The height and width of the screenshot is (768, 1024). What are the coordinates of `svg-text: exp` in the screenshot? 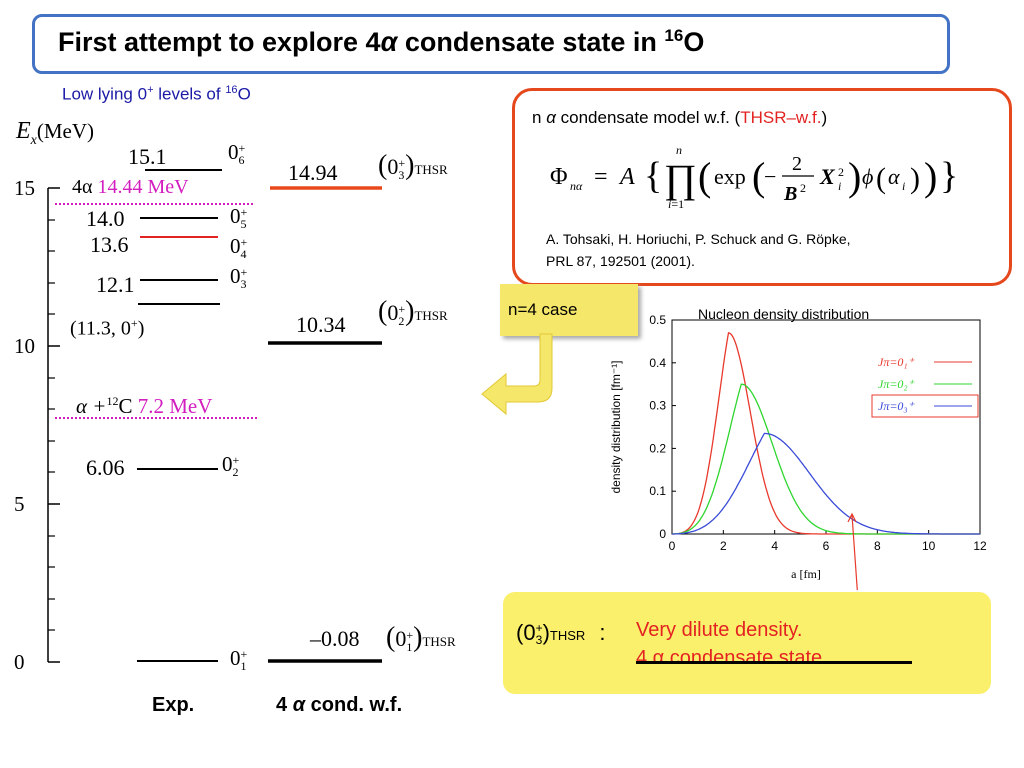 It's located at (730, 176).